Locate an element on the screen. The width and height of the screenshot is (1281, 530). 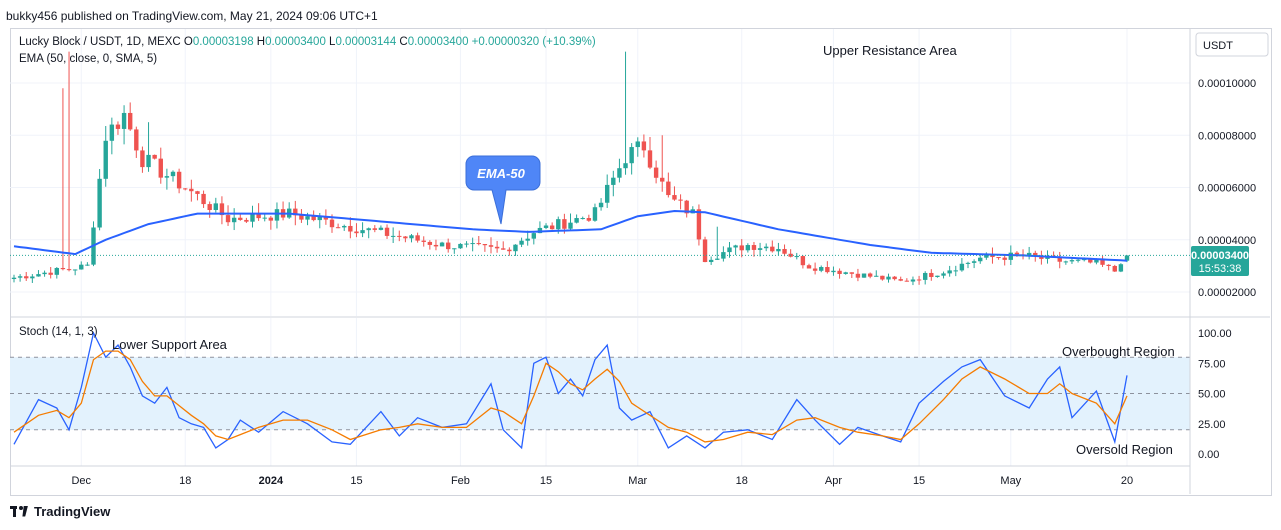
time-axis-tick: Dec is located at coordinates (81, 481).